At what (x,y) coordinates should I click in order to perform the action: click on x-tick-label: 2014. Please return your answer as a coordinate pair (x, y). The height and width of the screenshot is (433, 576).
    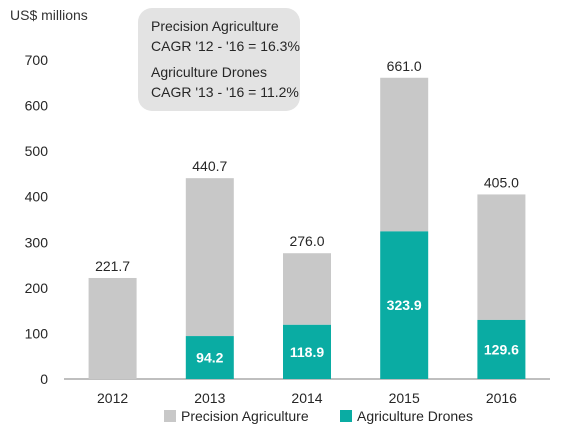
    Looking at the image, I should click on (306, 398).